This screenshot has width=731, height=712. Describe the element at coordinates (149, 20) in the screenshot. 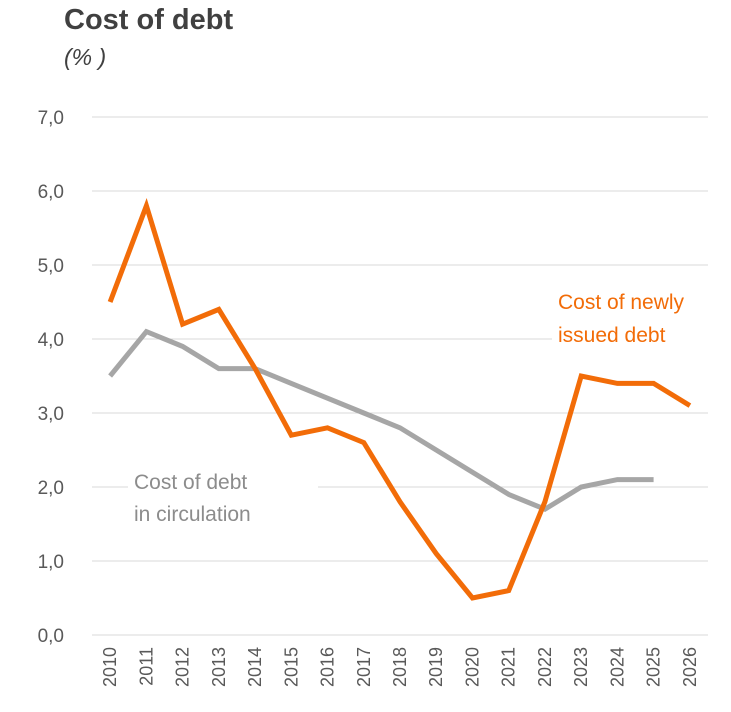

I see `chart-title: Cost of debt` at that location.